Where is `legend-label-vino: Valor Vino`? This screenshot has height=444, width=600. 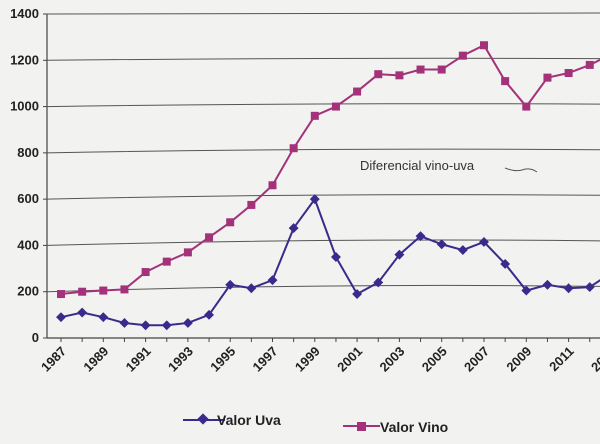
legend-label-vino: Valor Vino is located at coordinates (414, 427).